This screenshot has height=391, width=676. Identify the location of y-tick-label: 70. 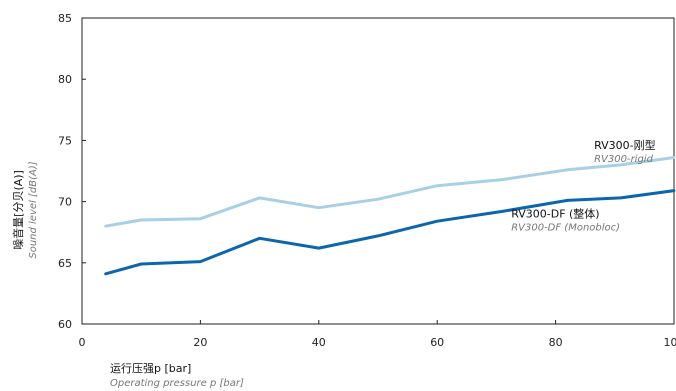
(65, 202).